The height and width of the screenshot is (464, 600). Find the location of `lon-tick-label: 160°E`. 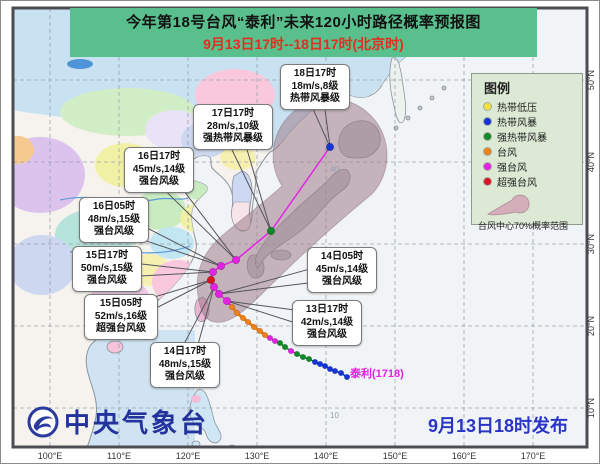

lon-tick-label: 160°E is located at coordinates (464, 456).